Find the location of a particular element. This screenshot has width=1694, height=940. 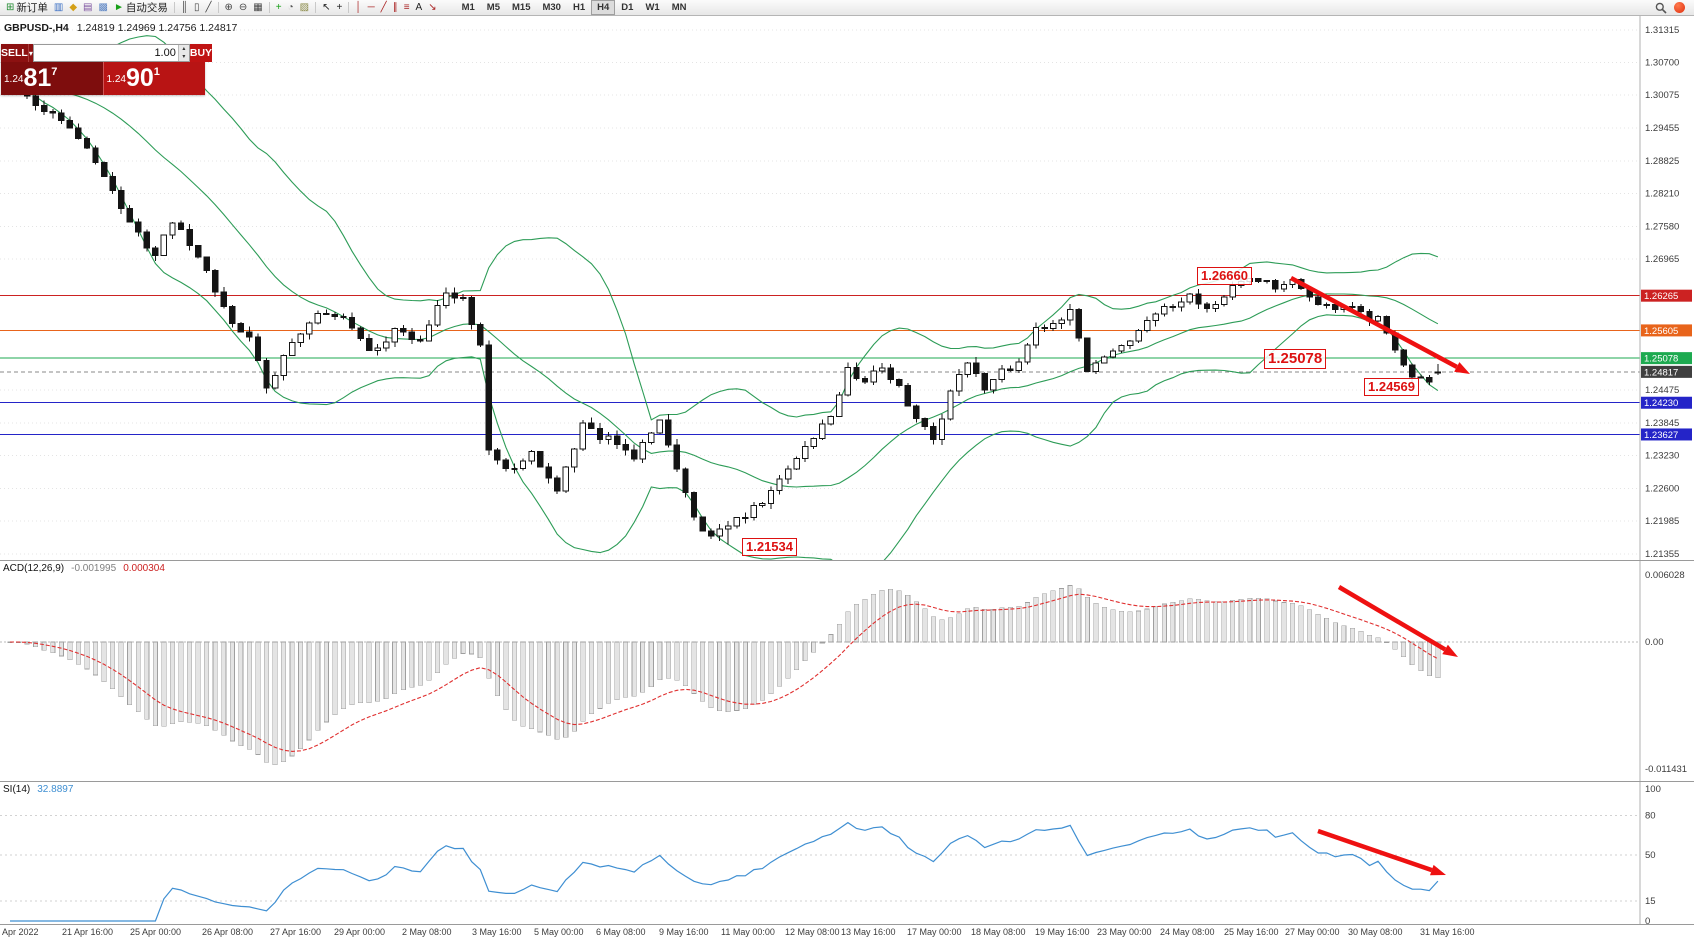

svg-text: 15 is located at coordinates (1650, 901).